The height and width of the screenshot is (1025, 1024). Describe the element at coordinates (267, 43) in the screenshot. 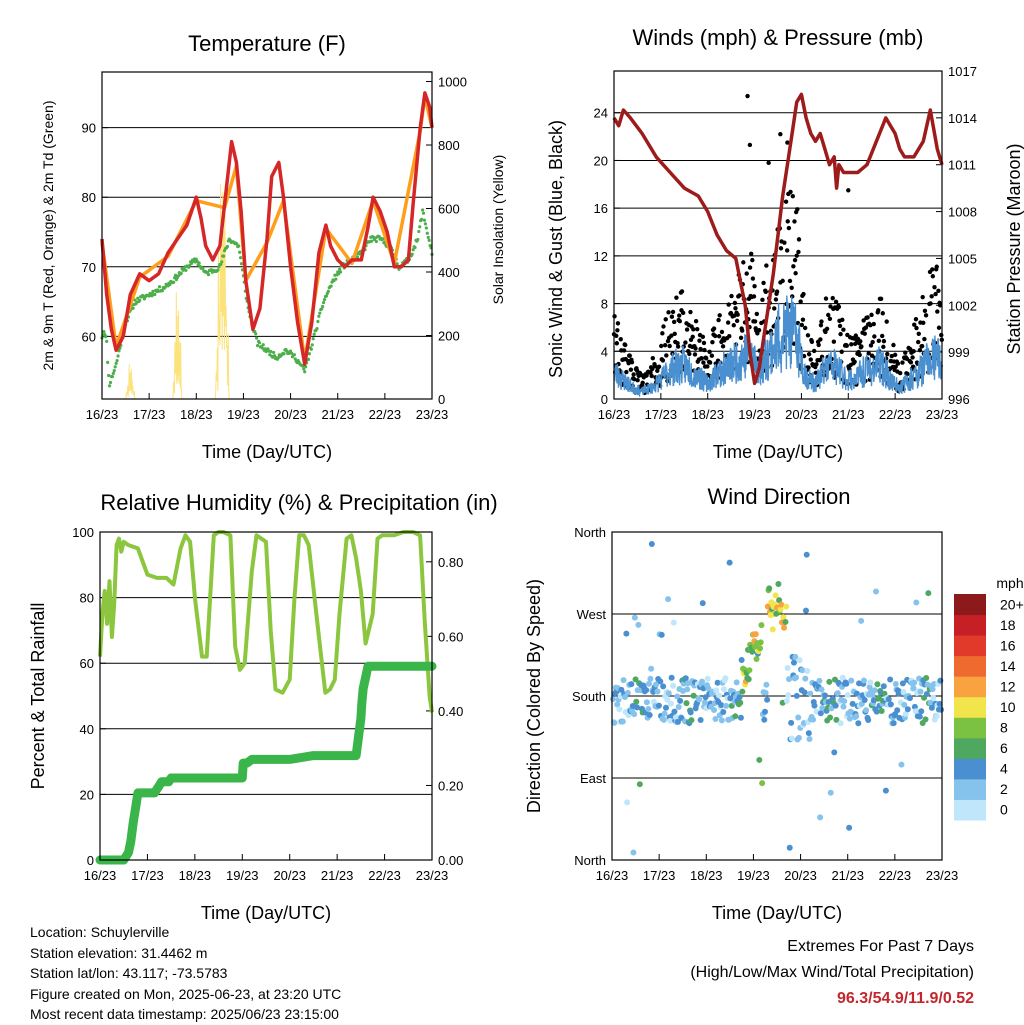

I see `temp-title: Temperature (F)` at that location.